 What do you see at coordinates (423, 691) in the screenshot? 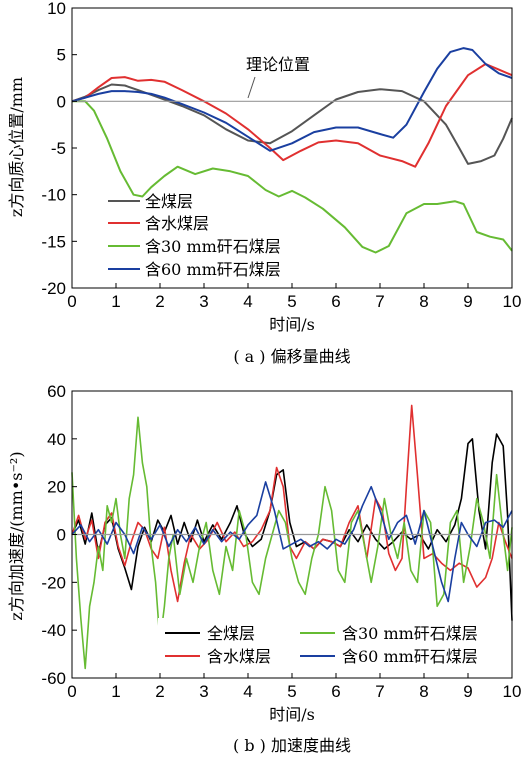
I see `chart-b-x-tick-label-8: 8` at bounding box center [423, 691].